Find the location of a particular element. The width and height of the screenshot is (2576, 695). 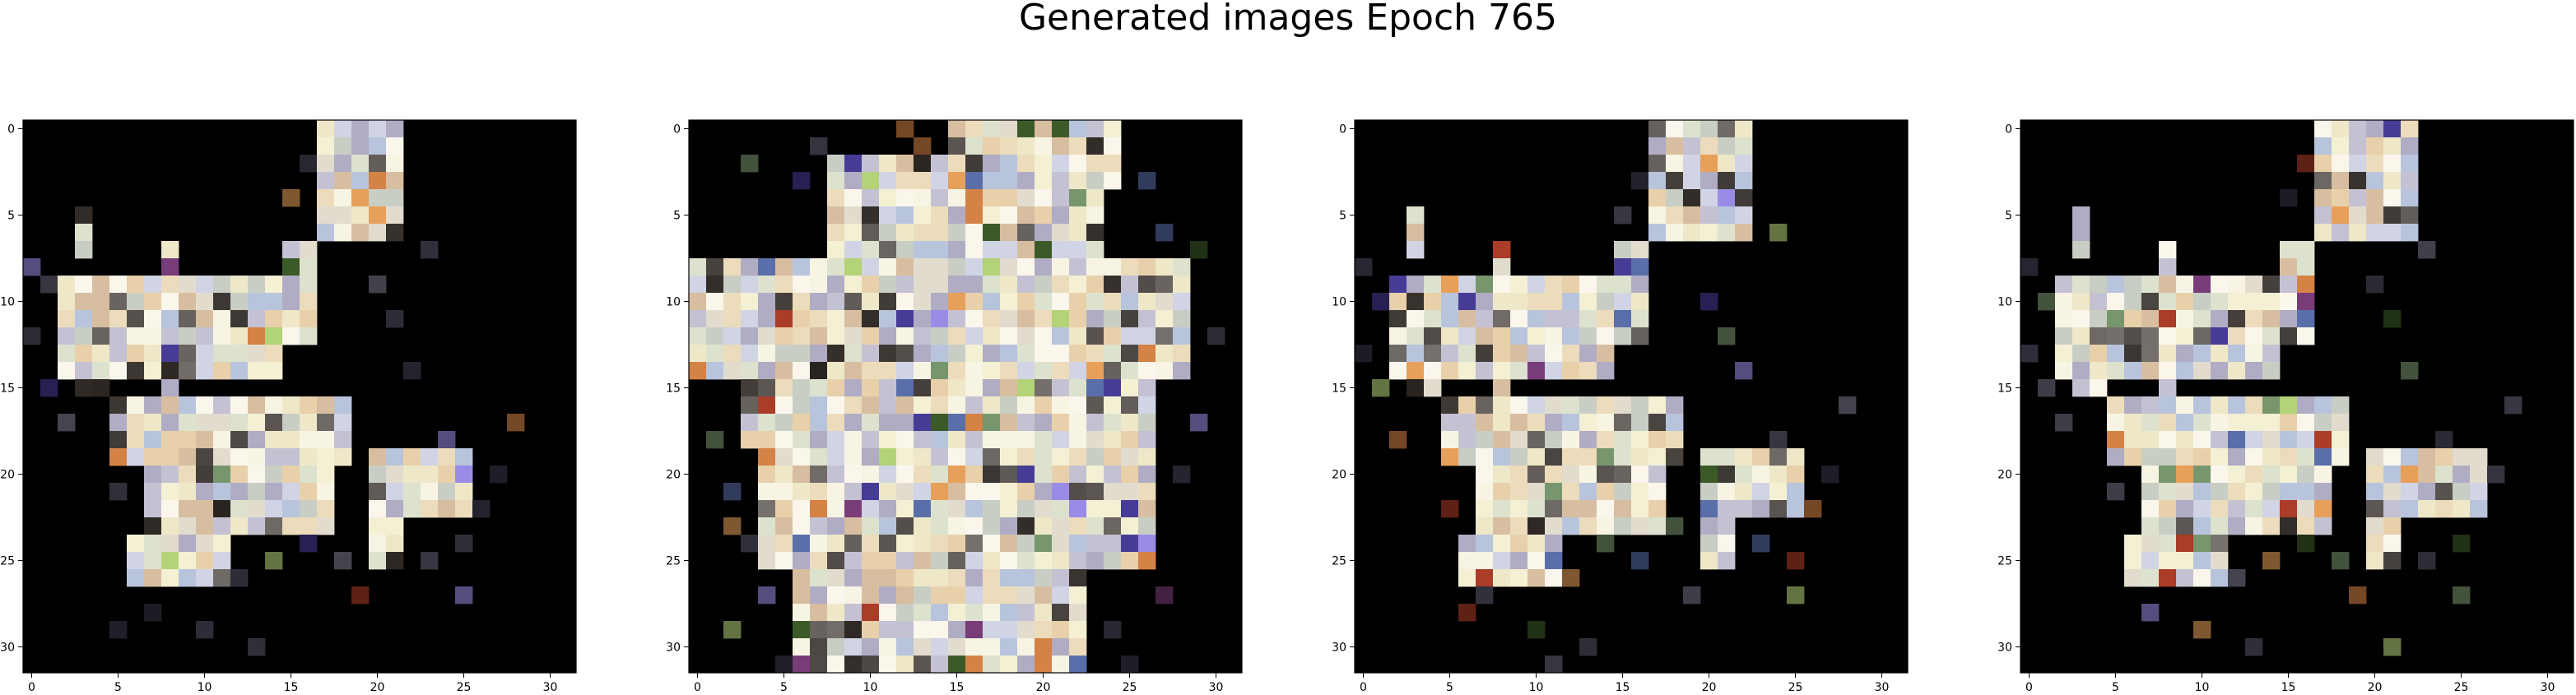

y-tick-label: 25 is located at coordinates (2004, 561).